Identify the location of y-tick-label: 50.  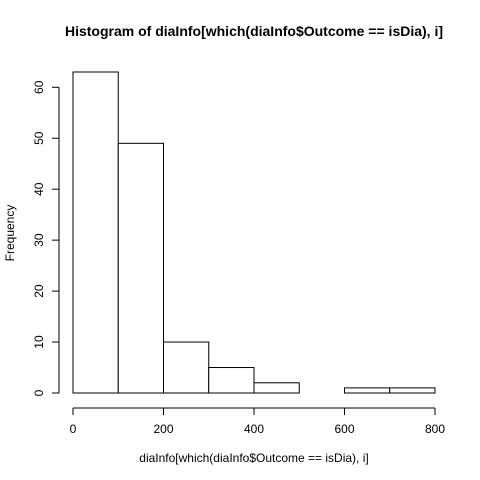
(39, 138).